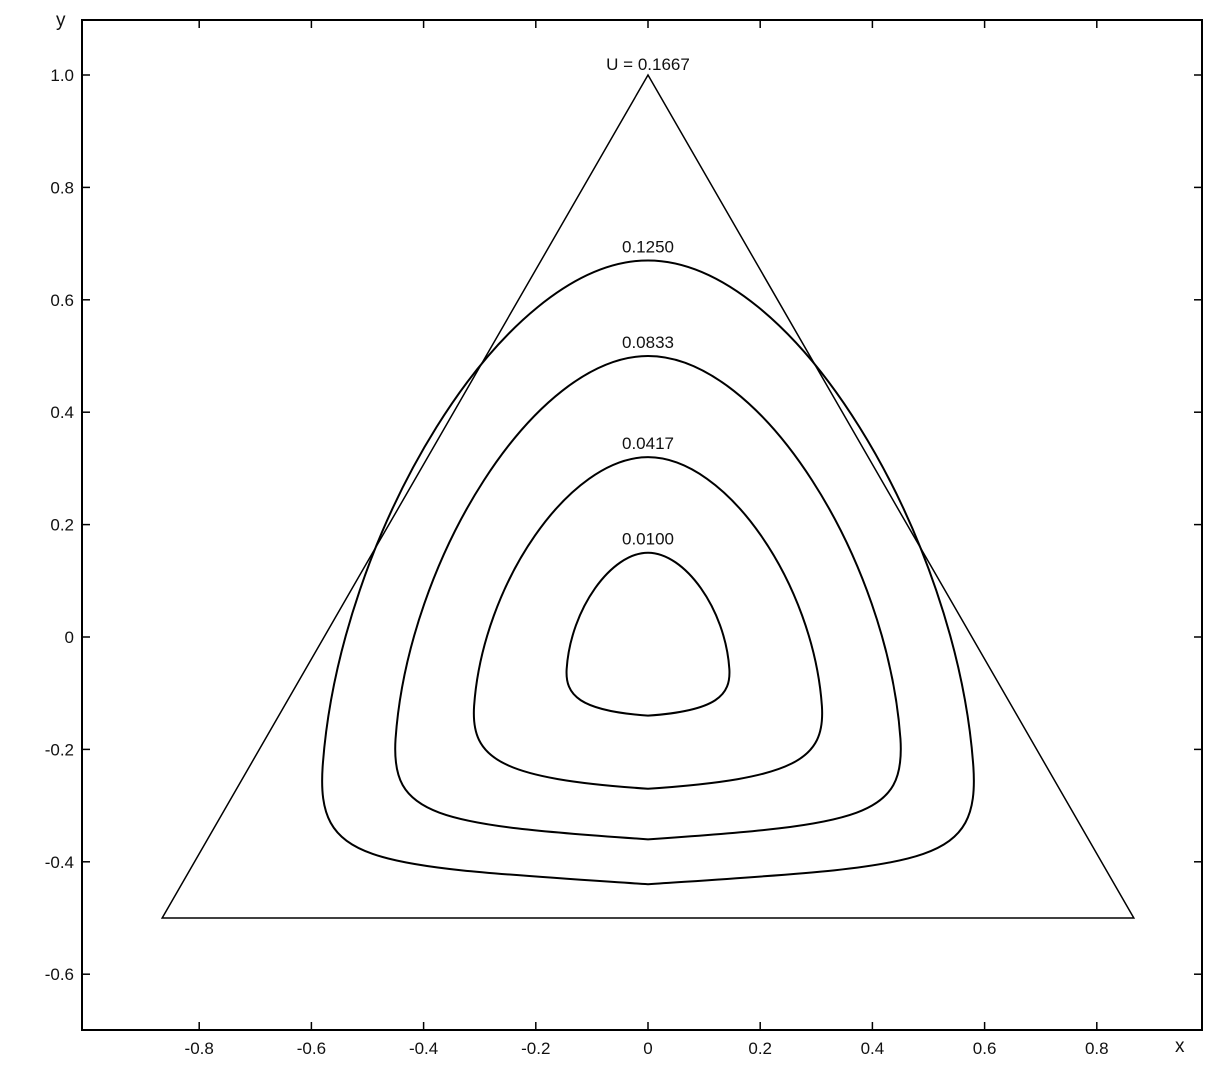  Describe the element at coordinates (62, 412) in the screenshot. I see `y-tick-label: 0.4` at that location.